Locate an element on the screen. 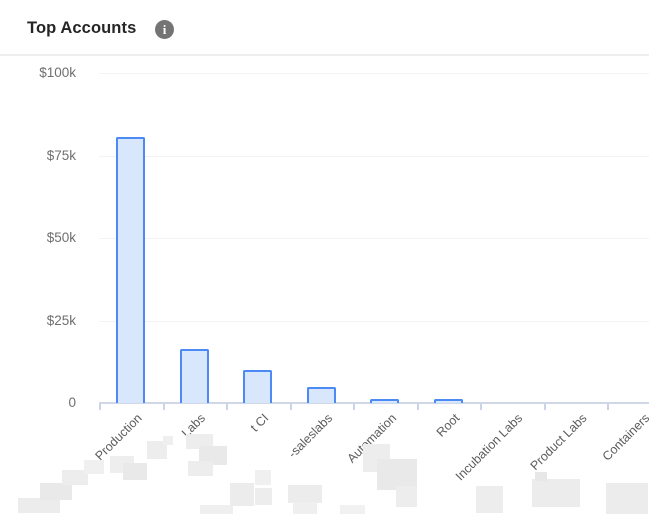 The width and height of the screenshot is (649, 514). axis-baseline is located at coordinates (374, 403).